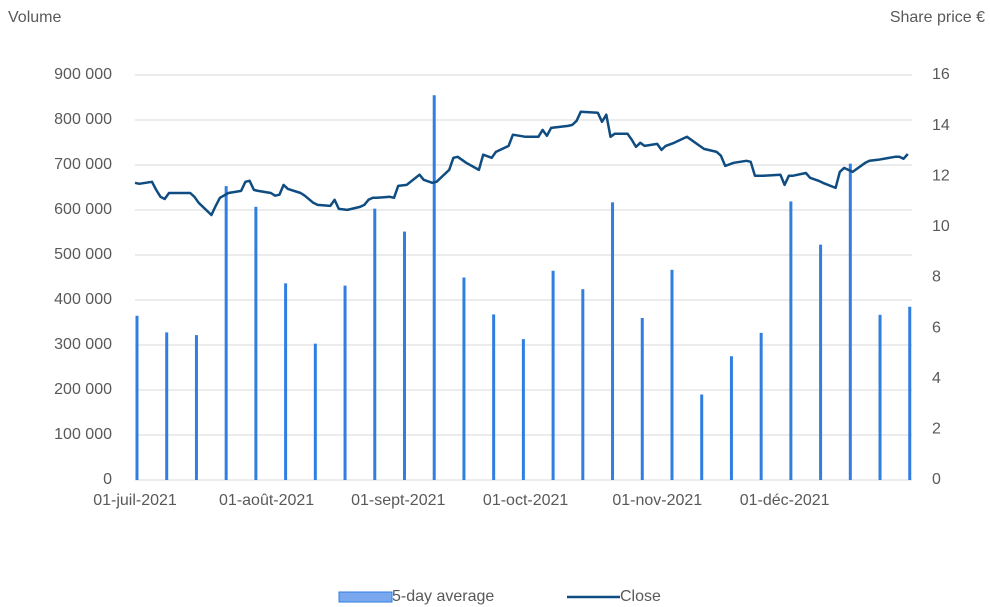  Describe the element at coordinates (83, 119) in the screenshot. I see `y-tick-label: 800 000` at that location.